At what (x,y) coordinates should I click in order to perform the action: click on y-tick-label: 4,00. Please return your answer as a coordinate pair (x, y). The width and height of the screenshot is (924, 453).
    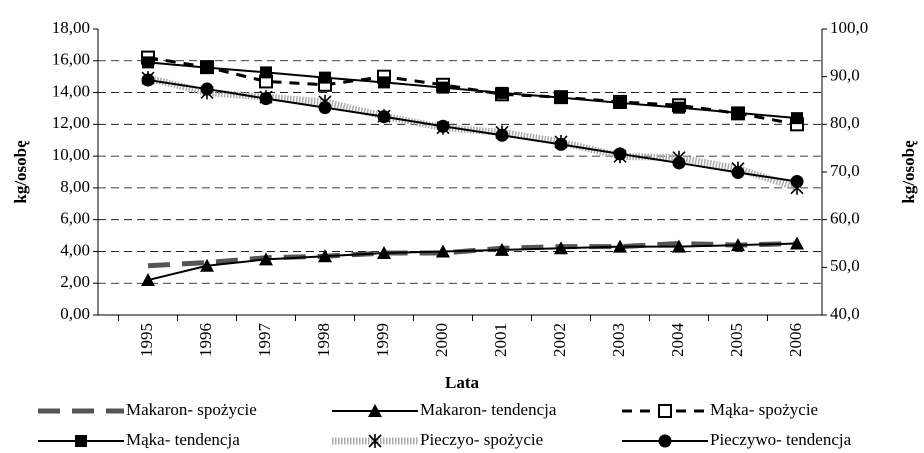
    Looking at the image, I should click on (75, 249).